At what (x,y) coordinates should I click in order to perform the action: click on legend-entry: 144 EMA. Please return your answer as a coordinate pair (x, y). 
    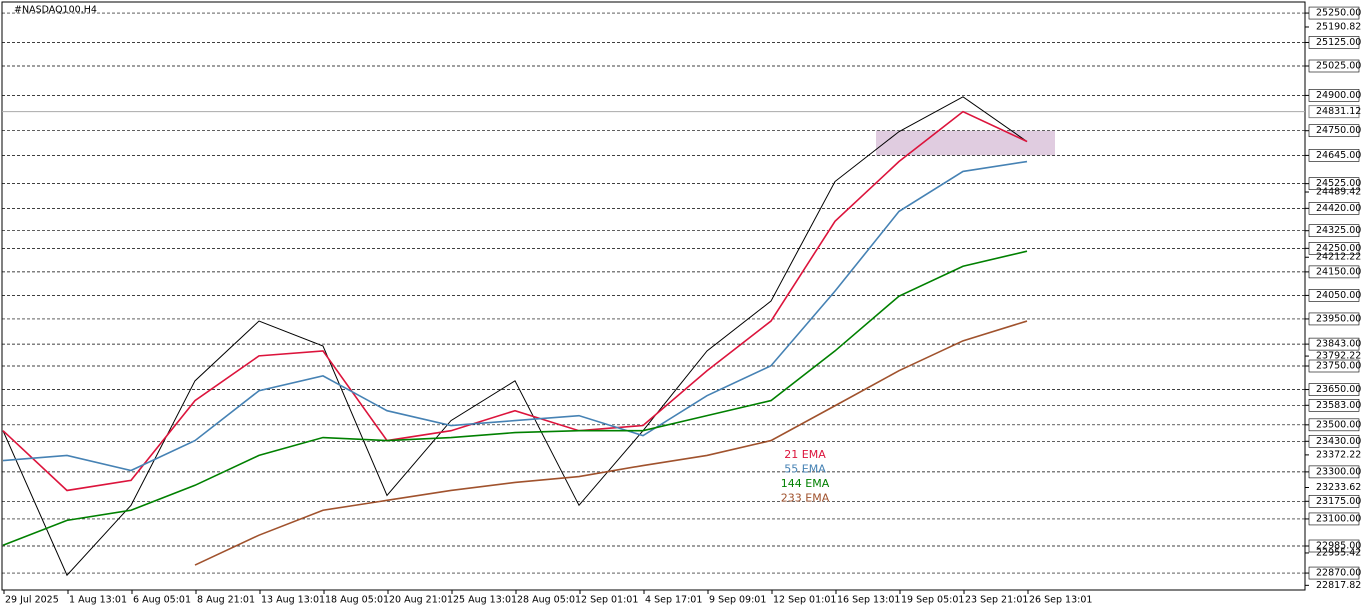
    Looking at the image, I should click on (805, 483).